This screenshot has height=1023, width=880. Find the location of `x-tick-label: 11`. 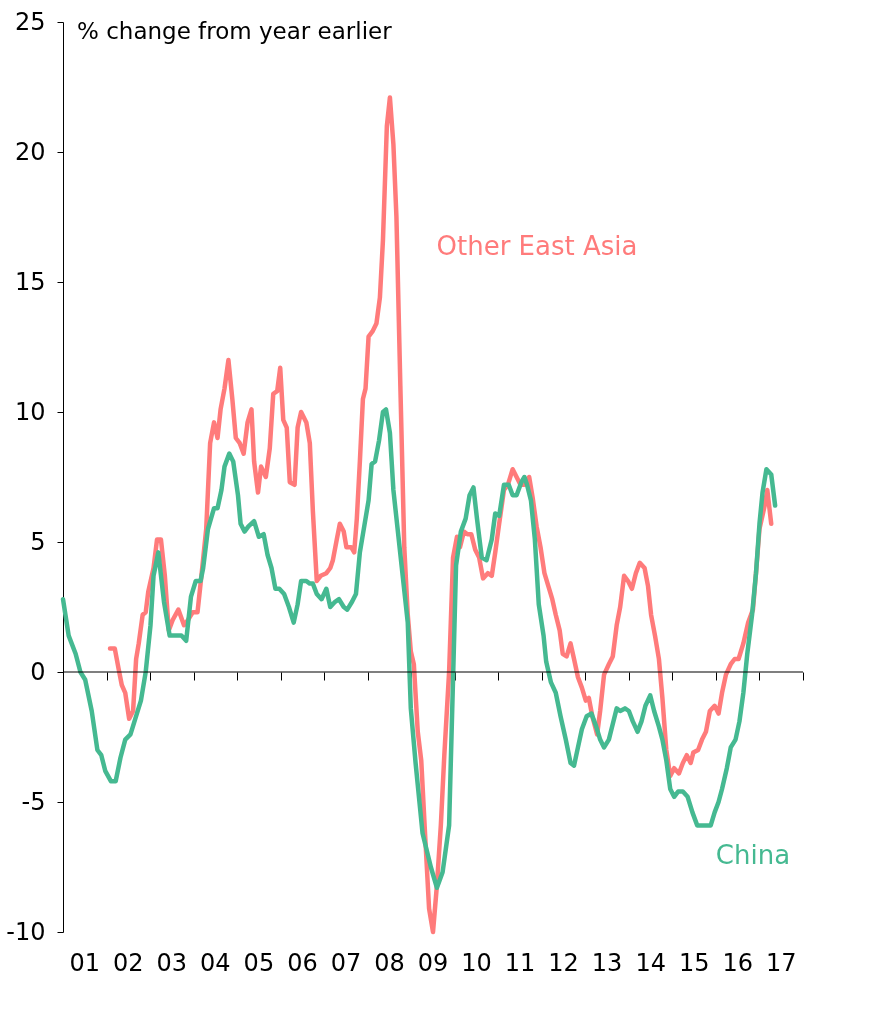

x-tick-label: 11 is located at coordinates (520, 963).